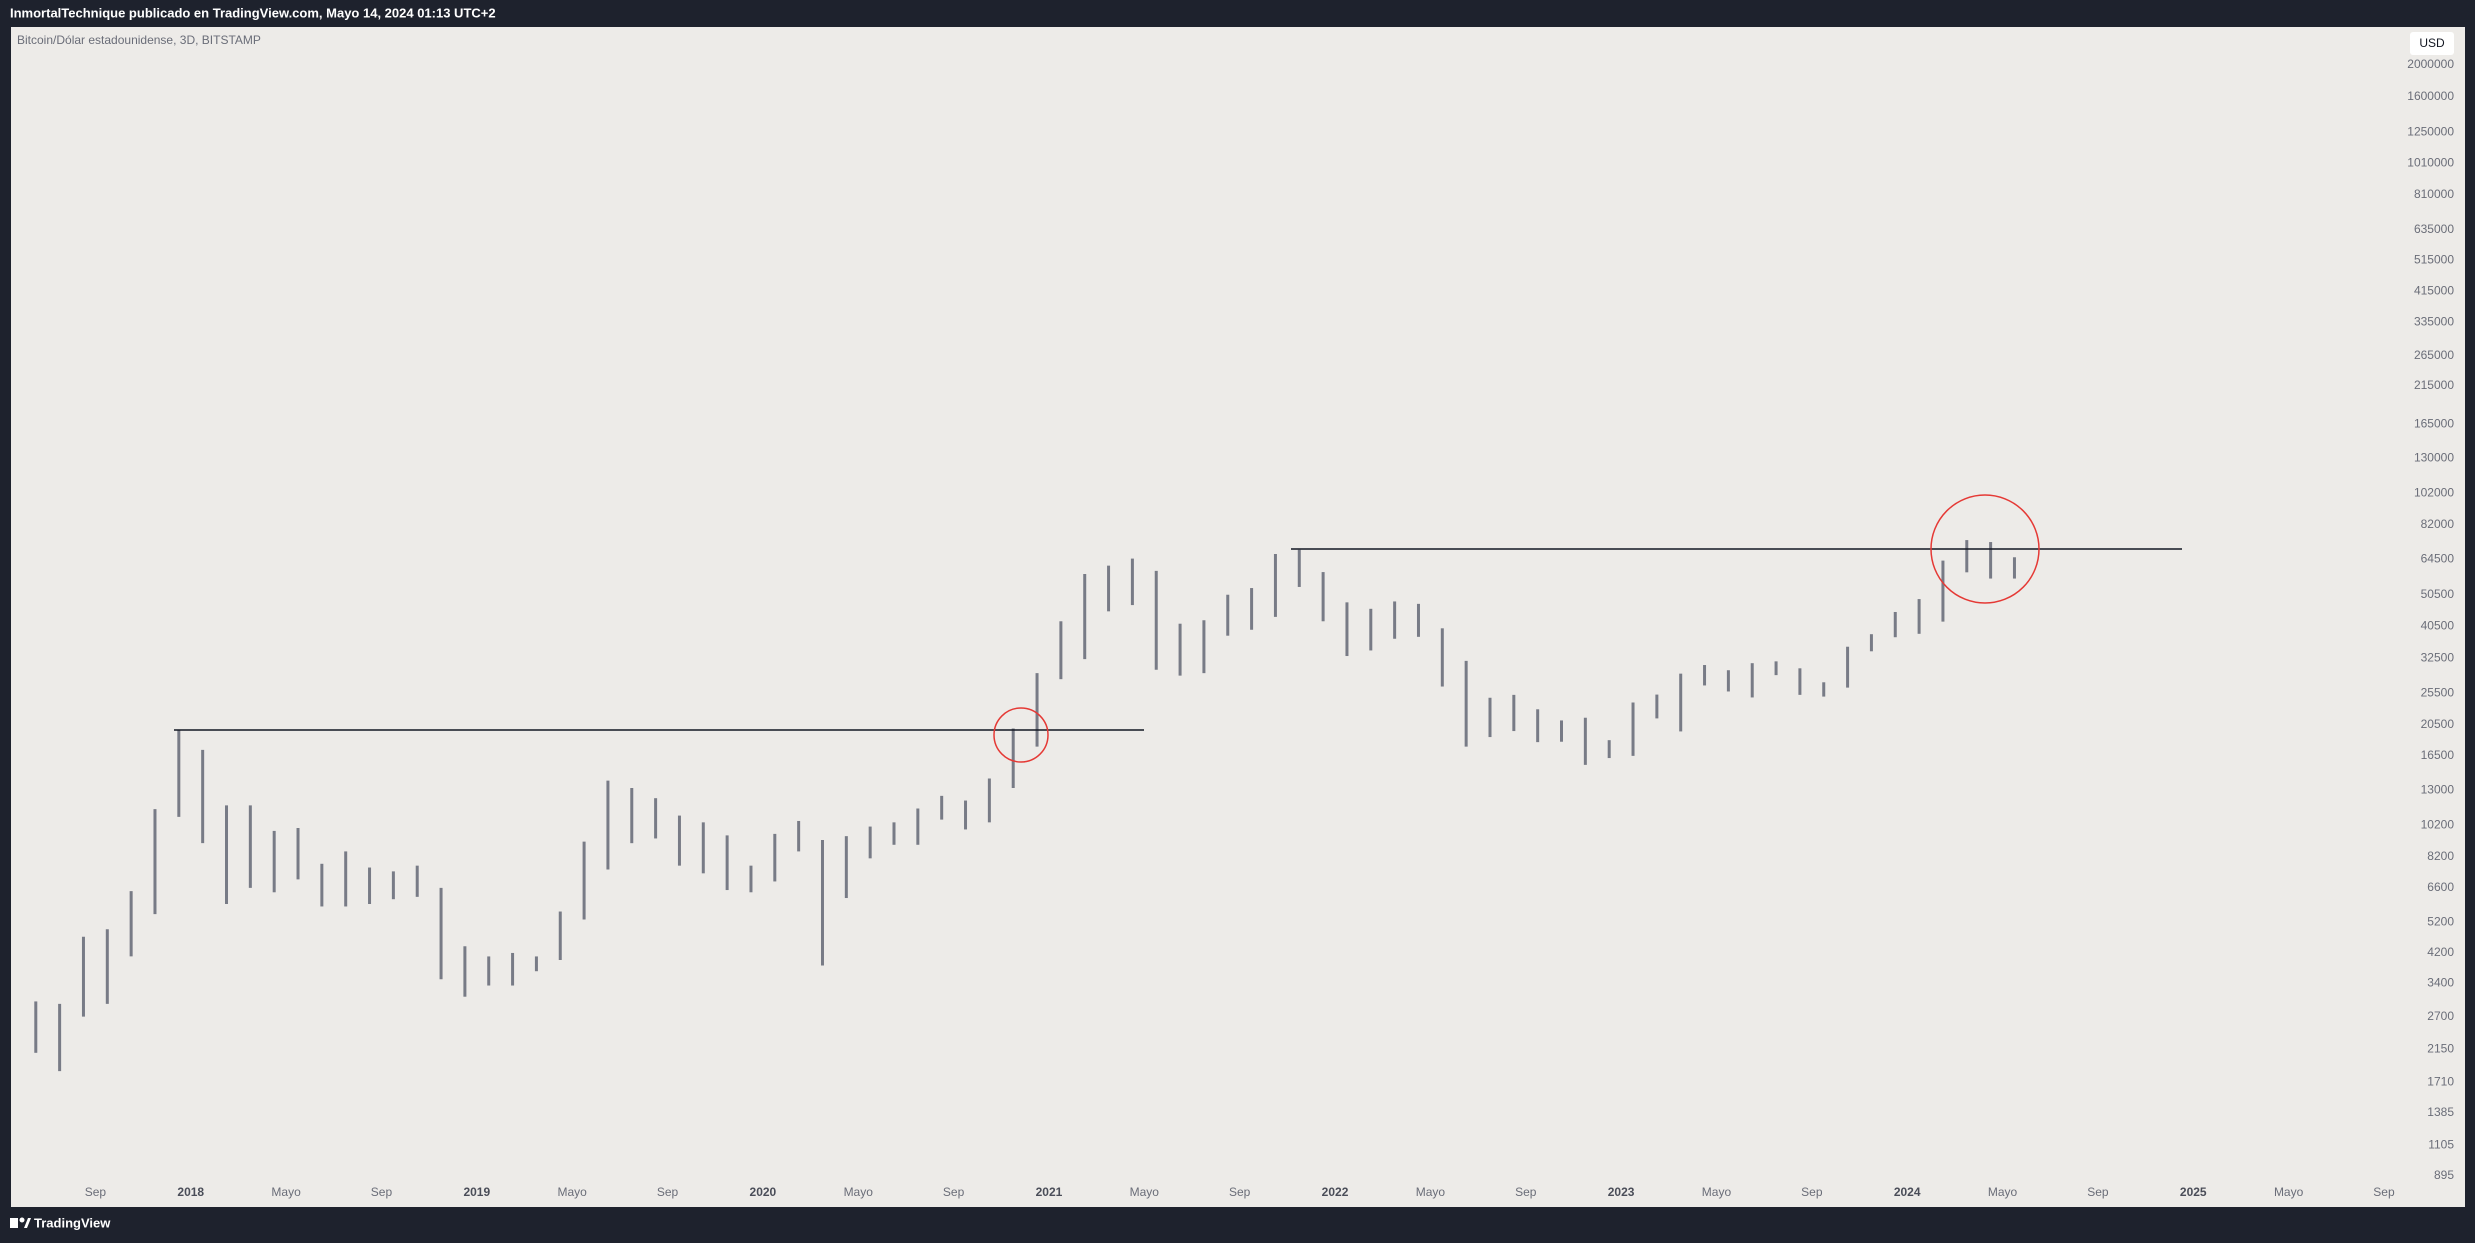 Image resolution: width=2475 pixels, height=1243 pixels. What do you see at coordinates (2434, 458) in the screenshot?
I see `y-tick-label: 130000` at bounding box center [2434, 458].